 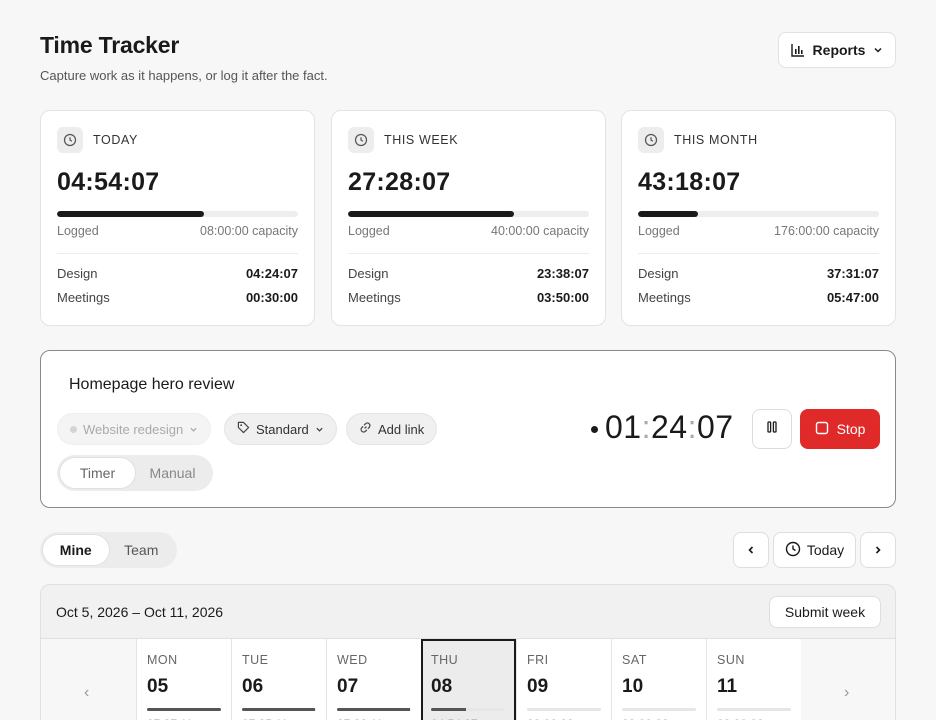 I want to click on submit-week-button: Submit week, so click(x=825, y=612).